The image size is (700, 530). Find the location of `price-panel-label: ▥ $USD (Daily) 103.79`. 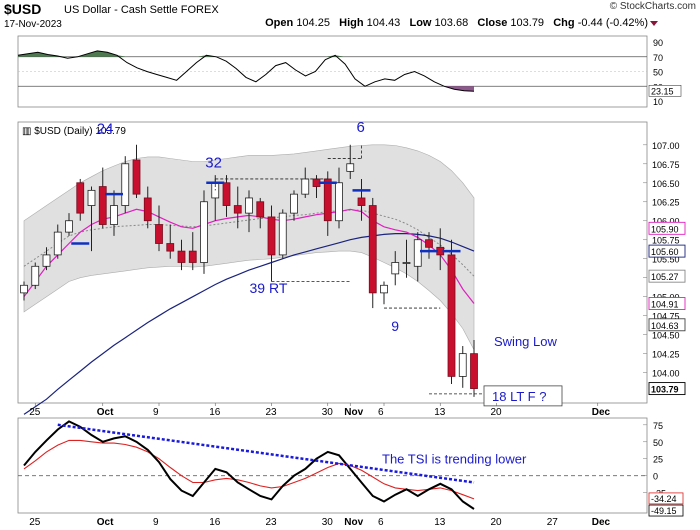

price-panel-label: ▥ $USD (Daily) 103.79 is located at coordinates (74, 131).